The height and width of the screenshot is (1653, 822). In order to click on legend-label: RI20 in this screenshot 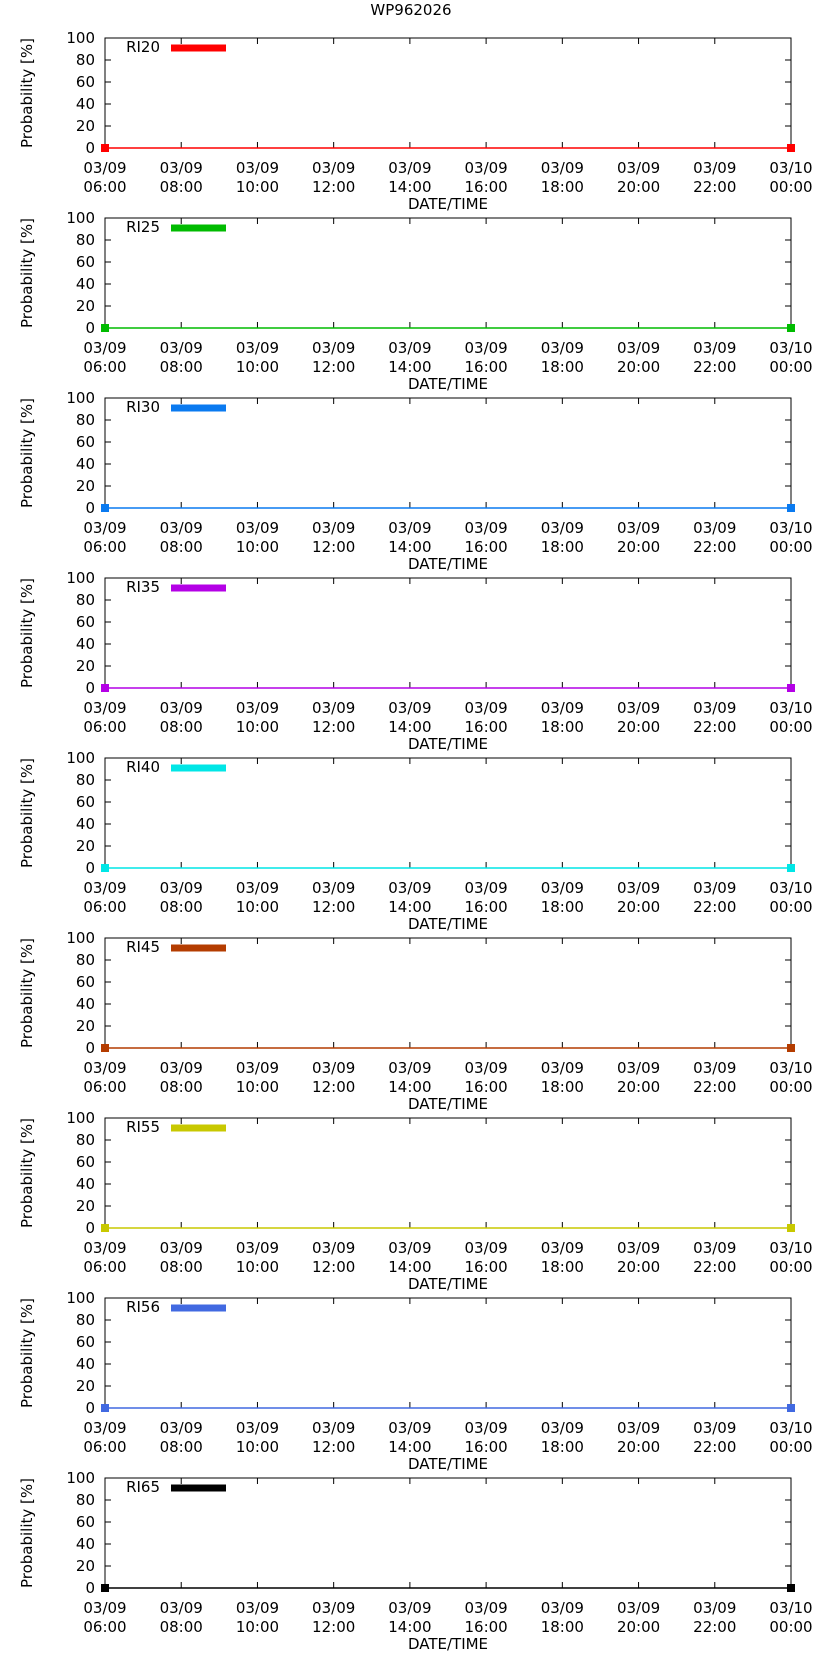, I will do `click(143, 47)`.